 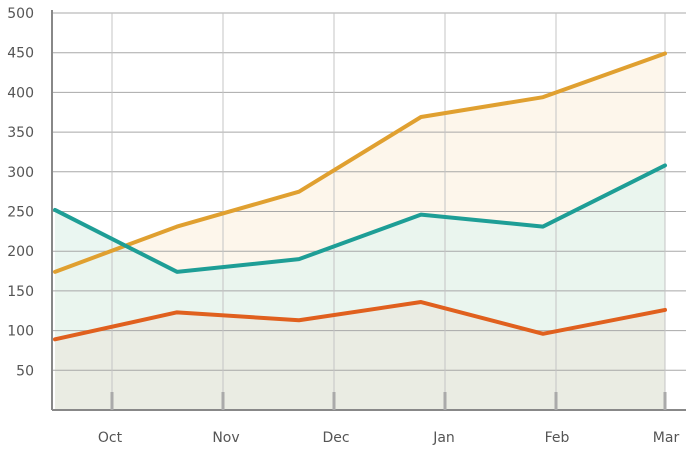 I want to click on y-tick-label: 250, so click(x=20, y=213).